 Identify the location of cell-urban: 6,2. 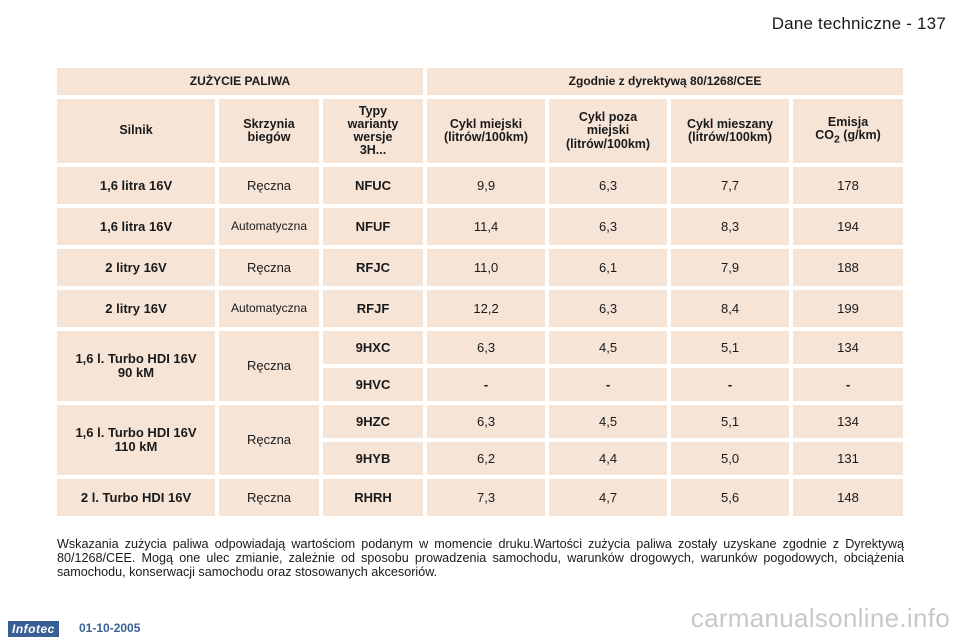
(486, 458).